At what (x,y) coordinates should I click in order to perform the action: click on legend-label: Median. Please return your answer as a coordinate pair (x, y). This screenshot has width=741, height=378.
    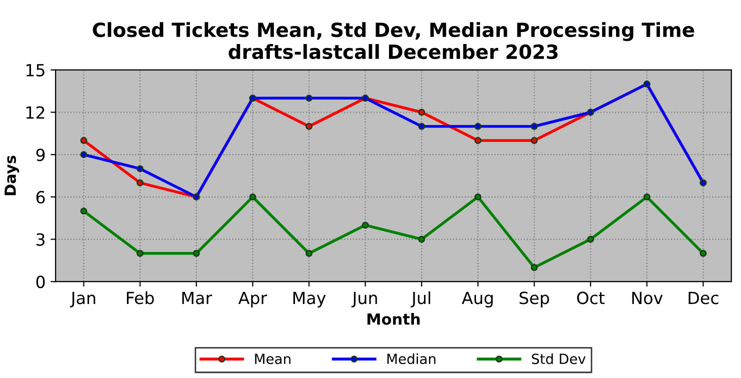
    Looking at the image, I should click on (411, 358).